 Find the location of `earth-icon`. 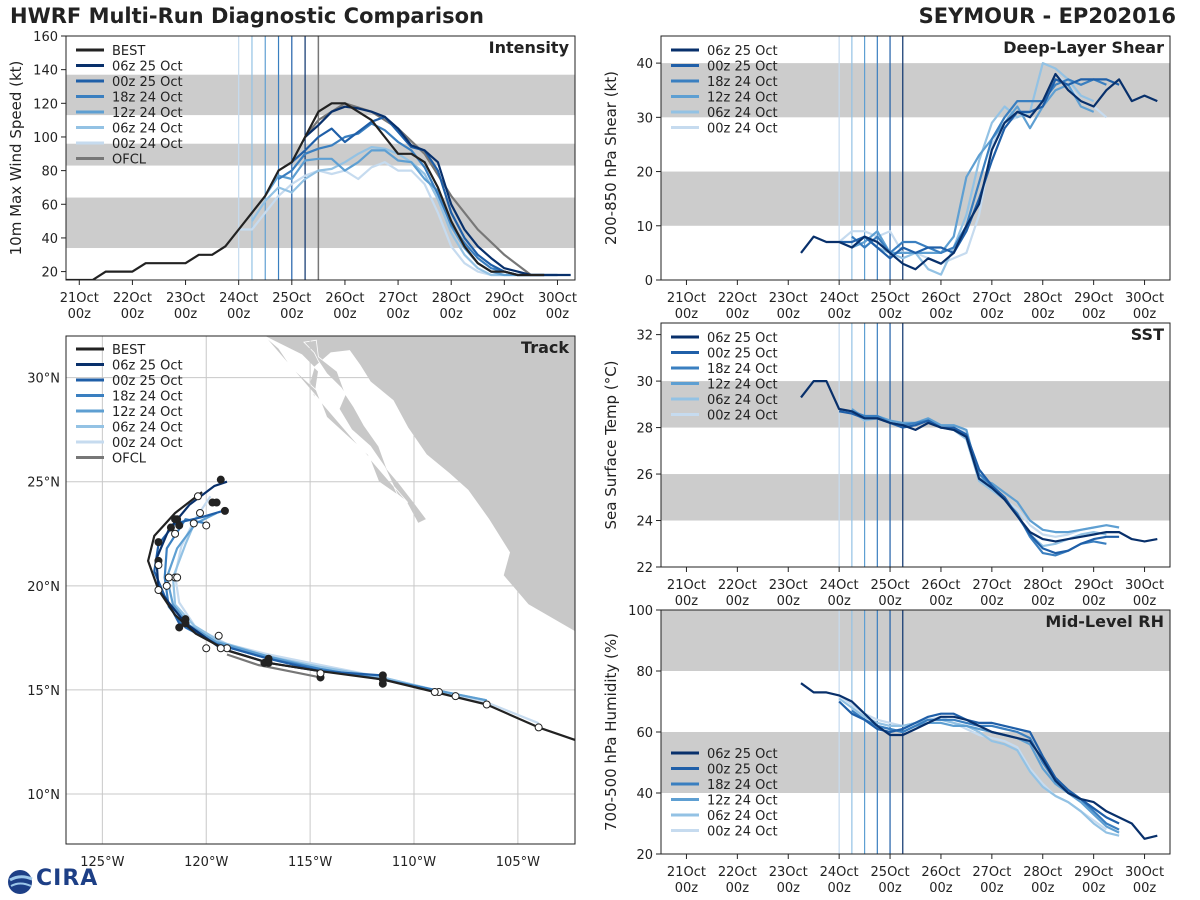

earth-icon is located at coordinates (20, 882).